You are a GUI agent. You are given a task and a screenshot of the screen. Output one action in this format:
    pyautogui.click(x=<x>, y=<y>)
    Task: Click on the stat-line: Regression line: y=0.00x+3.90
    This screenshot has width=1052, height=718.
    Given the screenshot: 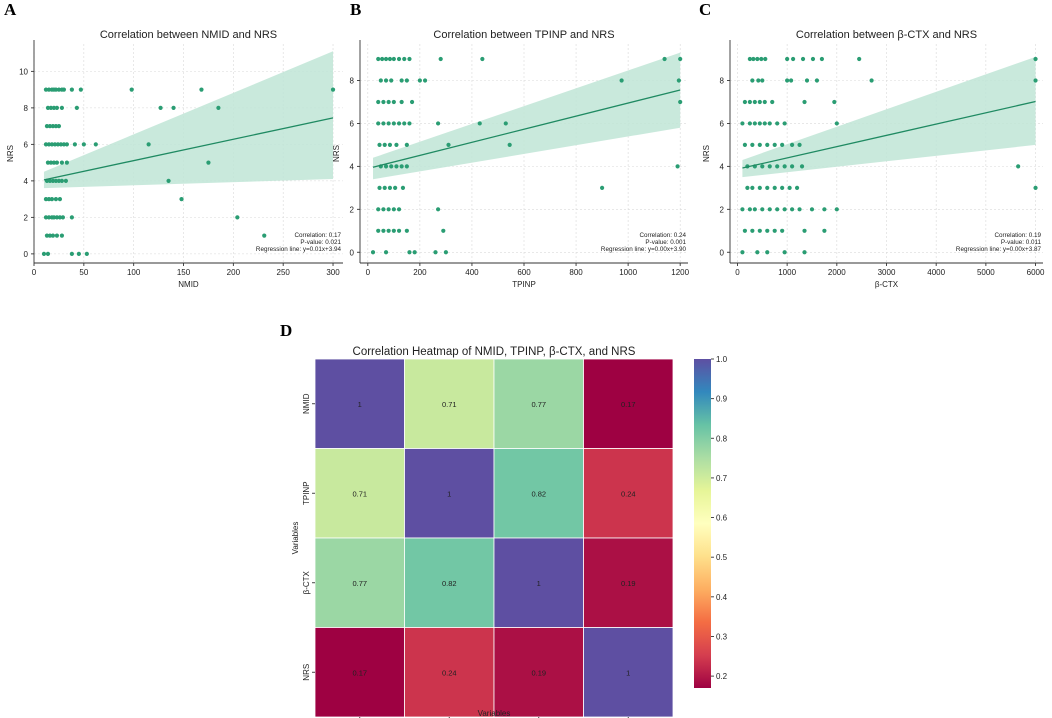 What is the action you would take?
    pyautogui.click(x=644, y=249)
    